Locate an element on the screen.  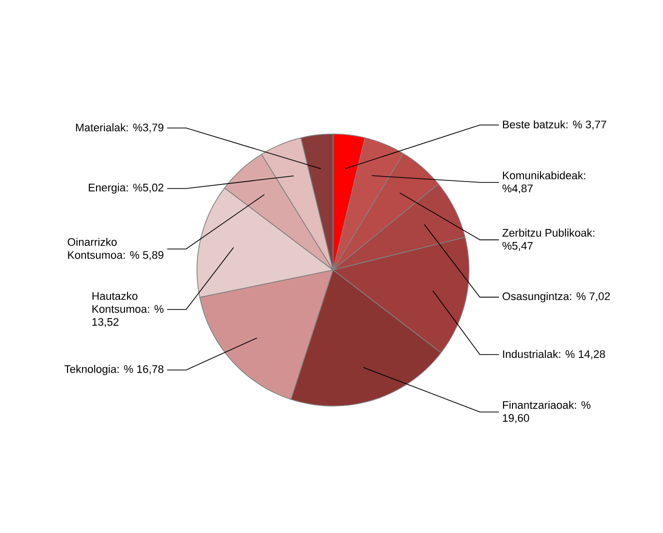
slice-label: Zerbitzu Publikoak: %5,47 is located at coordinates (548, 239).